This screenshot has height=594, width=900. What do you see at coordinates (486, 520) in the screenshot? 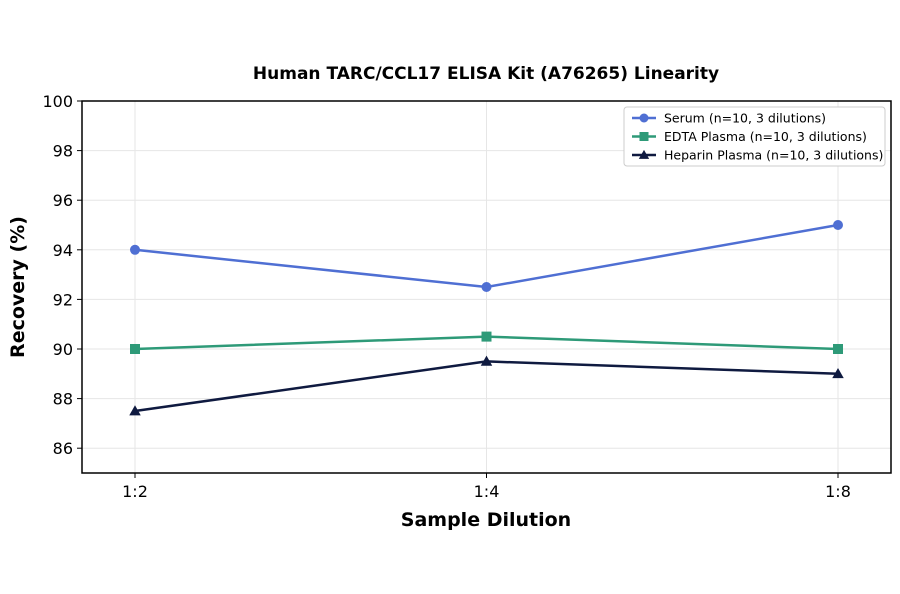
I see `x-axis-title: Sample Dilution` at bounding box center [486, 520].